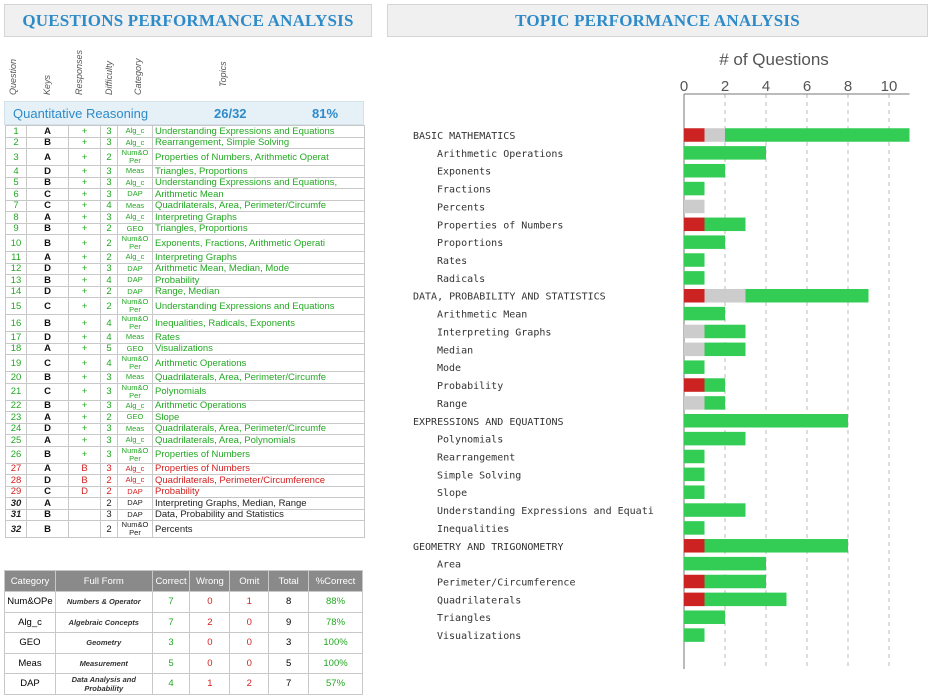  What do you see at coordinates (16, 514) in the screenshot?
I see `question-number: 31` at bounding box center [16, 514].